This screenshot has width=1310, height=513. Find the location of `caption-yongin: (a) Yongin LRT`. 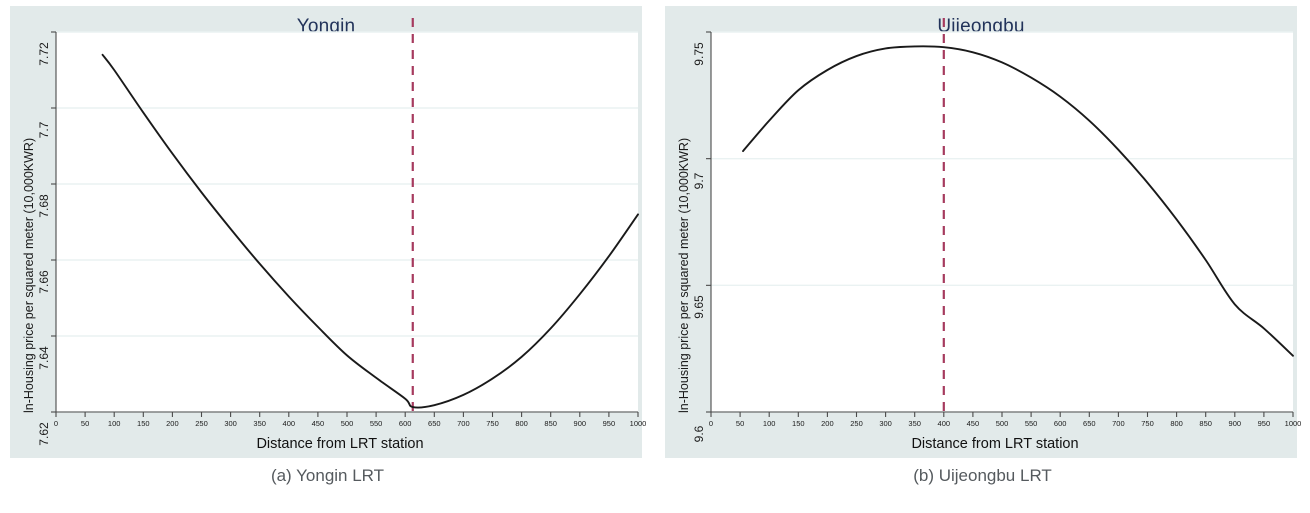

caption-yongin: (a) Yongin LRT is located at coordinates (327, 475).